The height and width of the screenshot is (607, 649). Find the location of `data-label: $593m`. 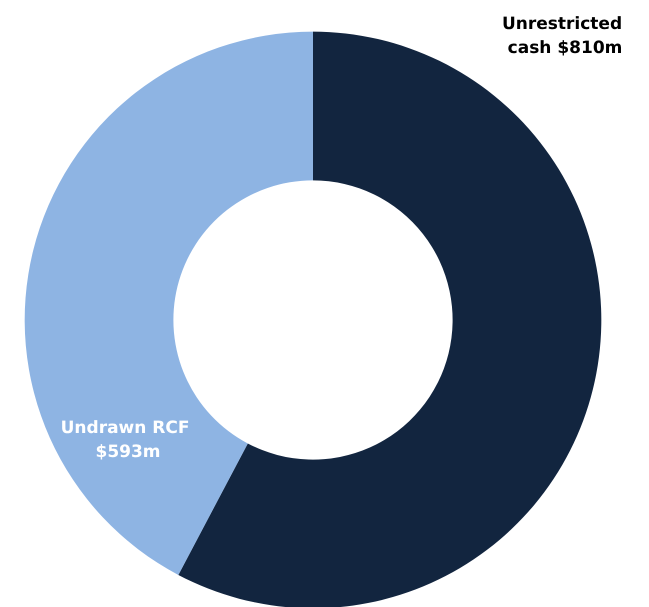

data-label: $593m is located at coordinates (128, 452).